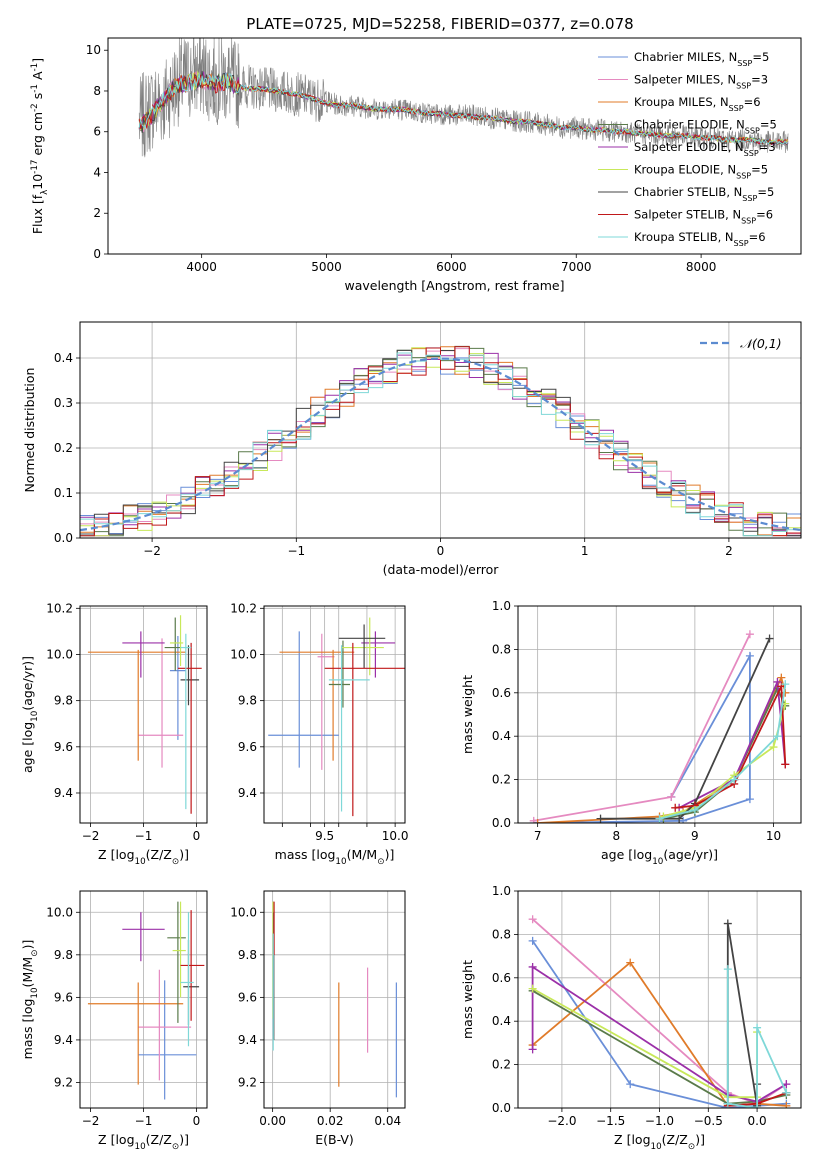  Describe the element at coordinates (63, 493) in the screenshot. I see `y-tick-label: 0.1` at that location.